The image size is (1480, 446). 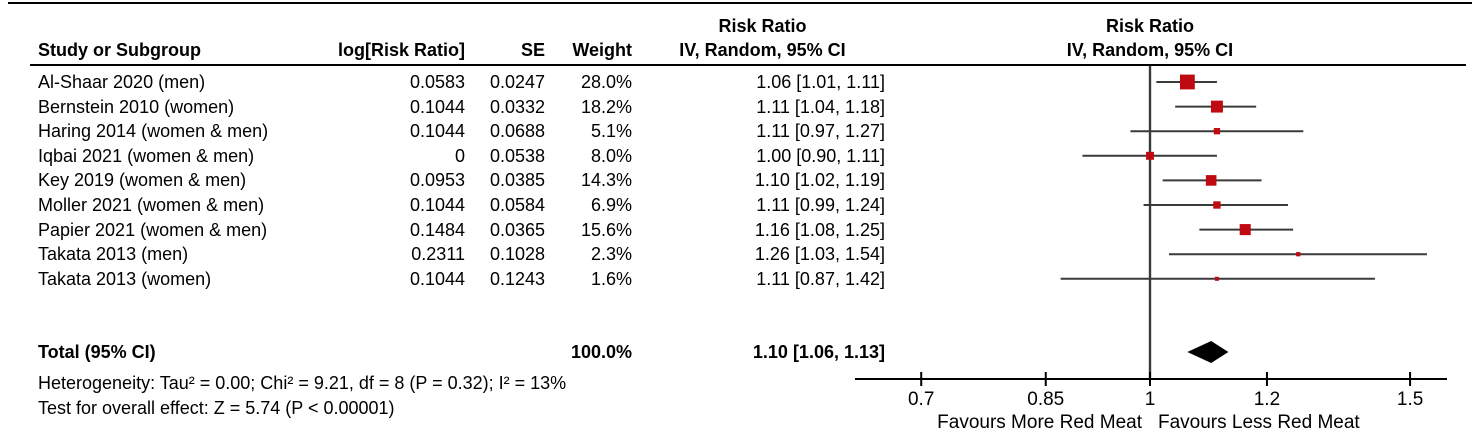 What do you see at coordinates (820, 205) in the screenshot?
I see `study-ci-text: 1.11 [0.99, 1.24]` at bounding box center [820, 205].